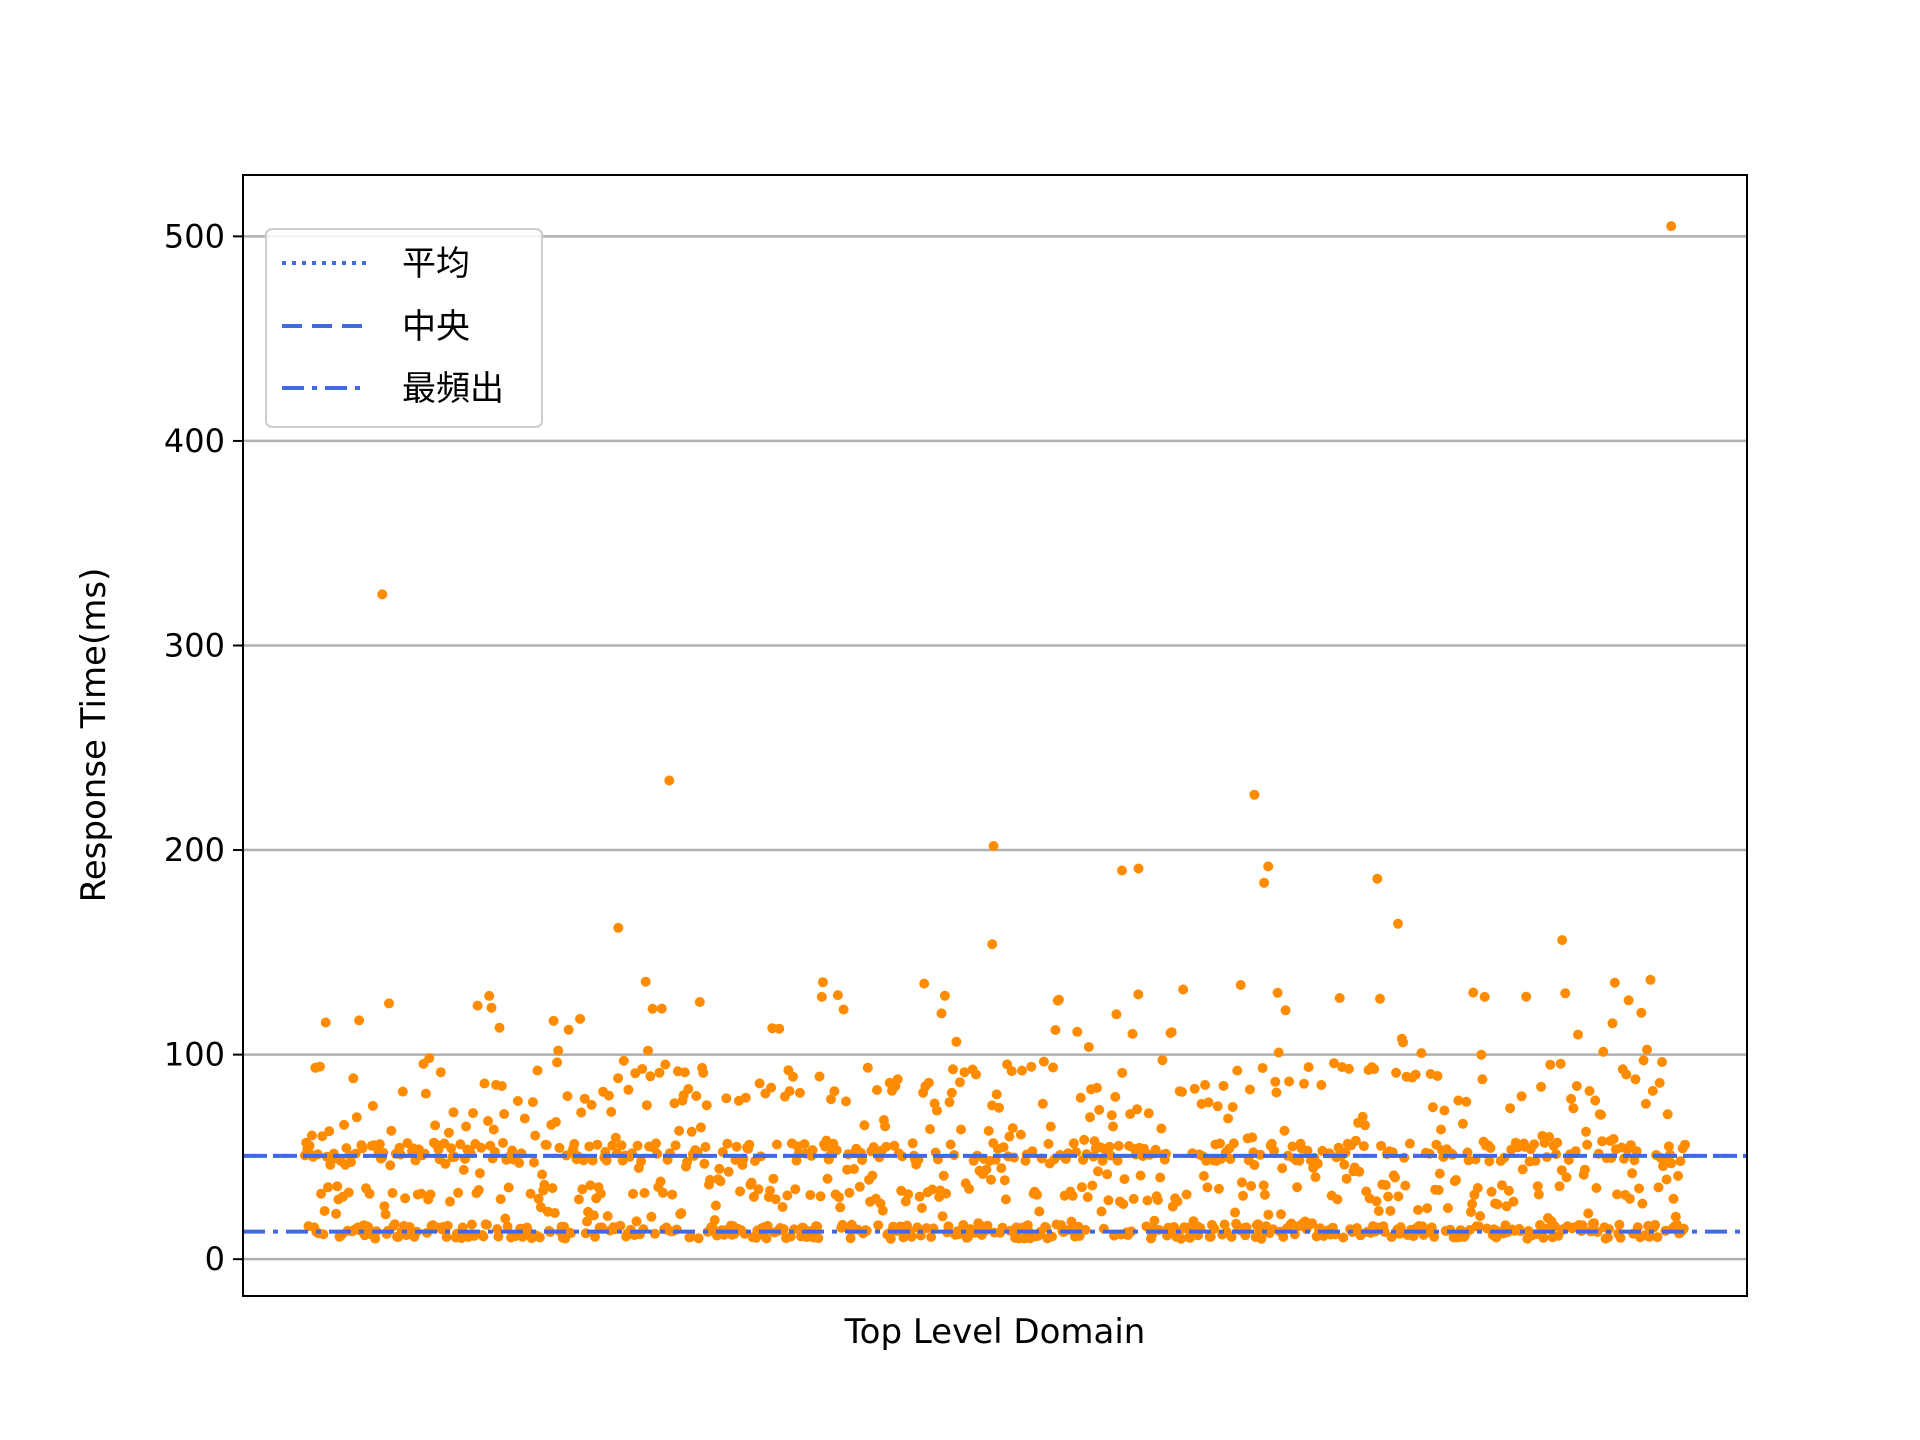 The height and width of the screenshot is (1440, 1920). Describe the element at coordinates (404, 328) in the screenshot. I see `legend: 平均 中央 最頻出` at that location.